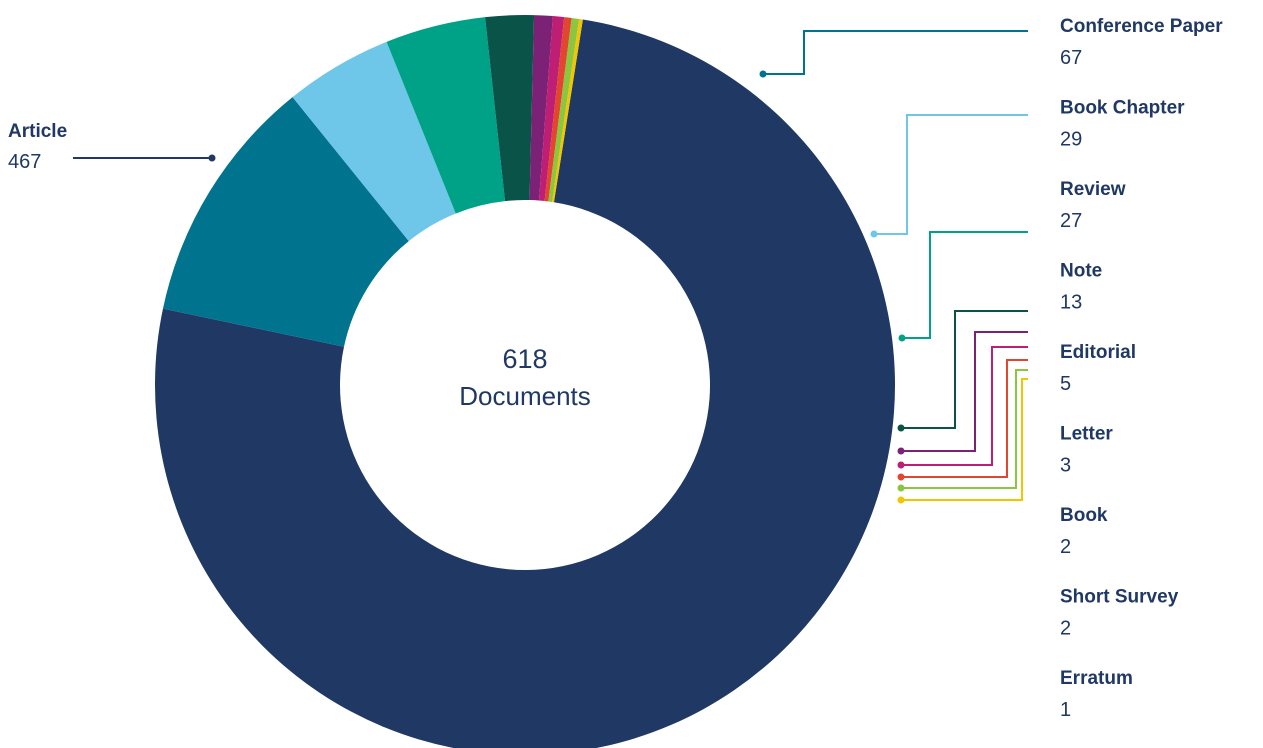  Describe the element at coordinates (964, 369) in the screenshot. I see `leader-note` at that location.